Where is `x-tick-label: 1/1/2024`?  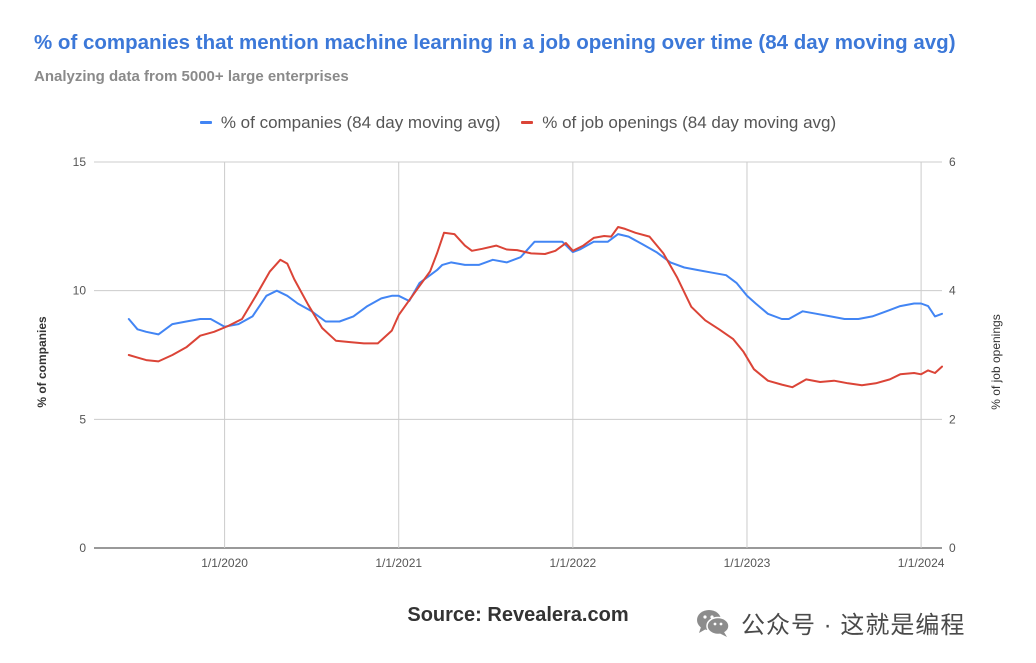 x-tick-label: 1/1/2024 is located at coordinates (921, 563).